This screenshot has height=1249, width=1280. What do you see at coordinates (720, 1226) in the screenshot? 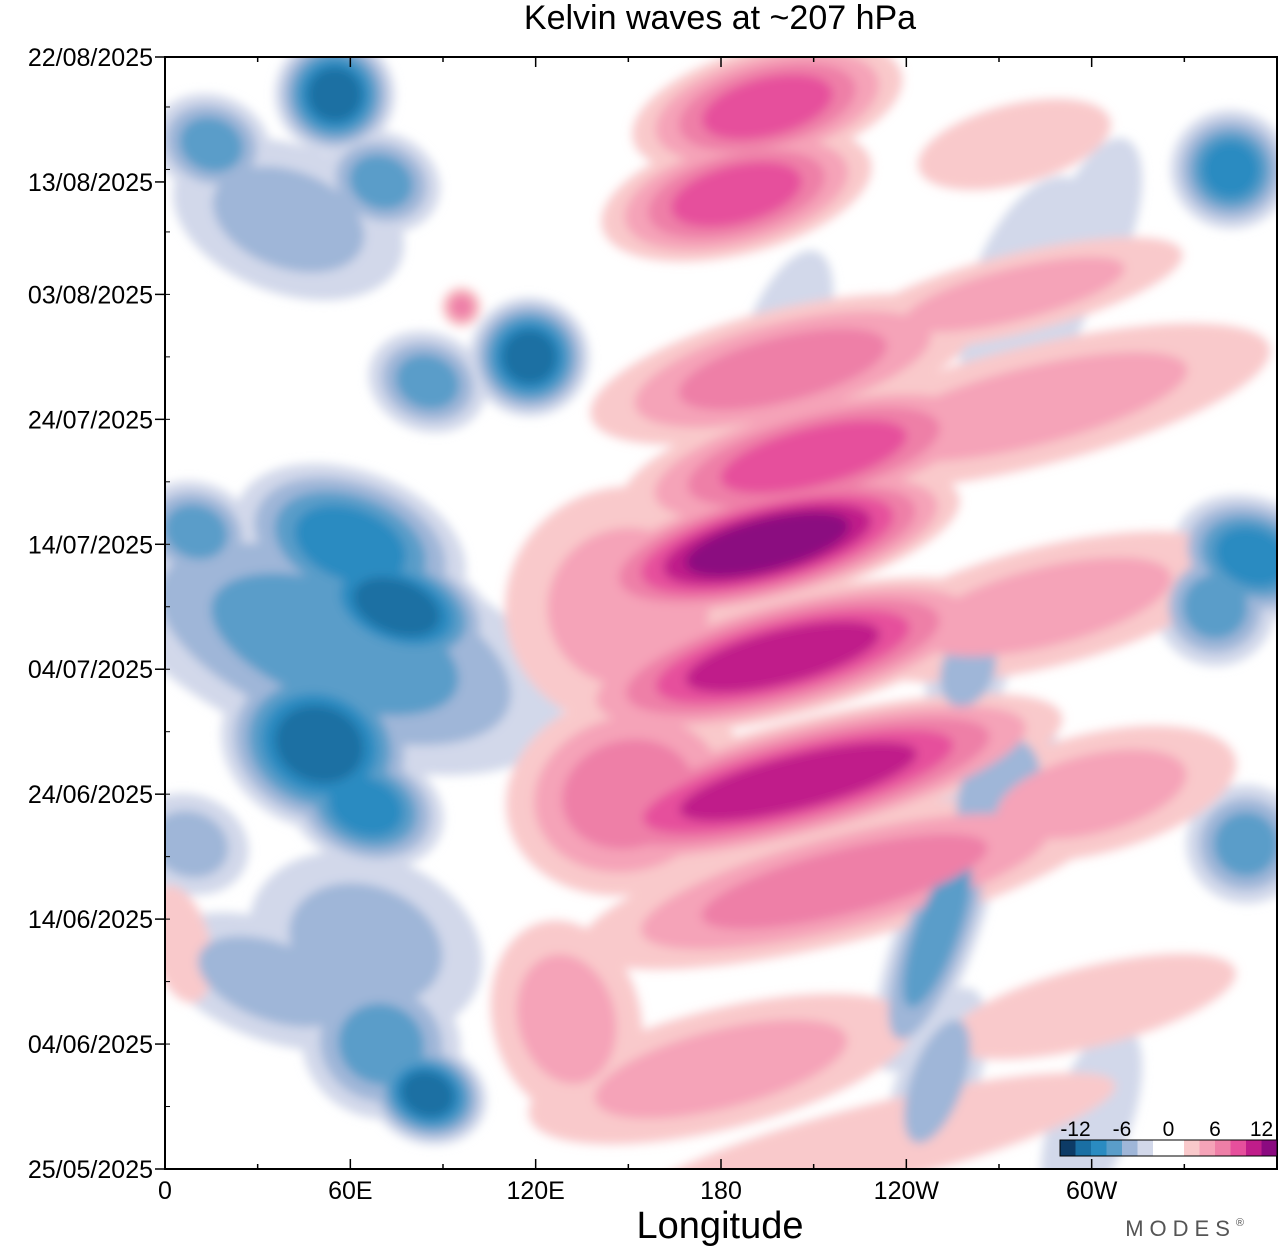
I see `x-axis-label: Longitude` at bounding box center [720, 1226].